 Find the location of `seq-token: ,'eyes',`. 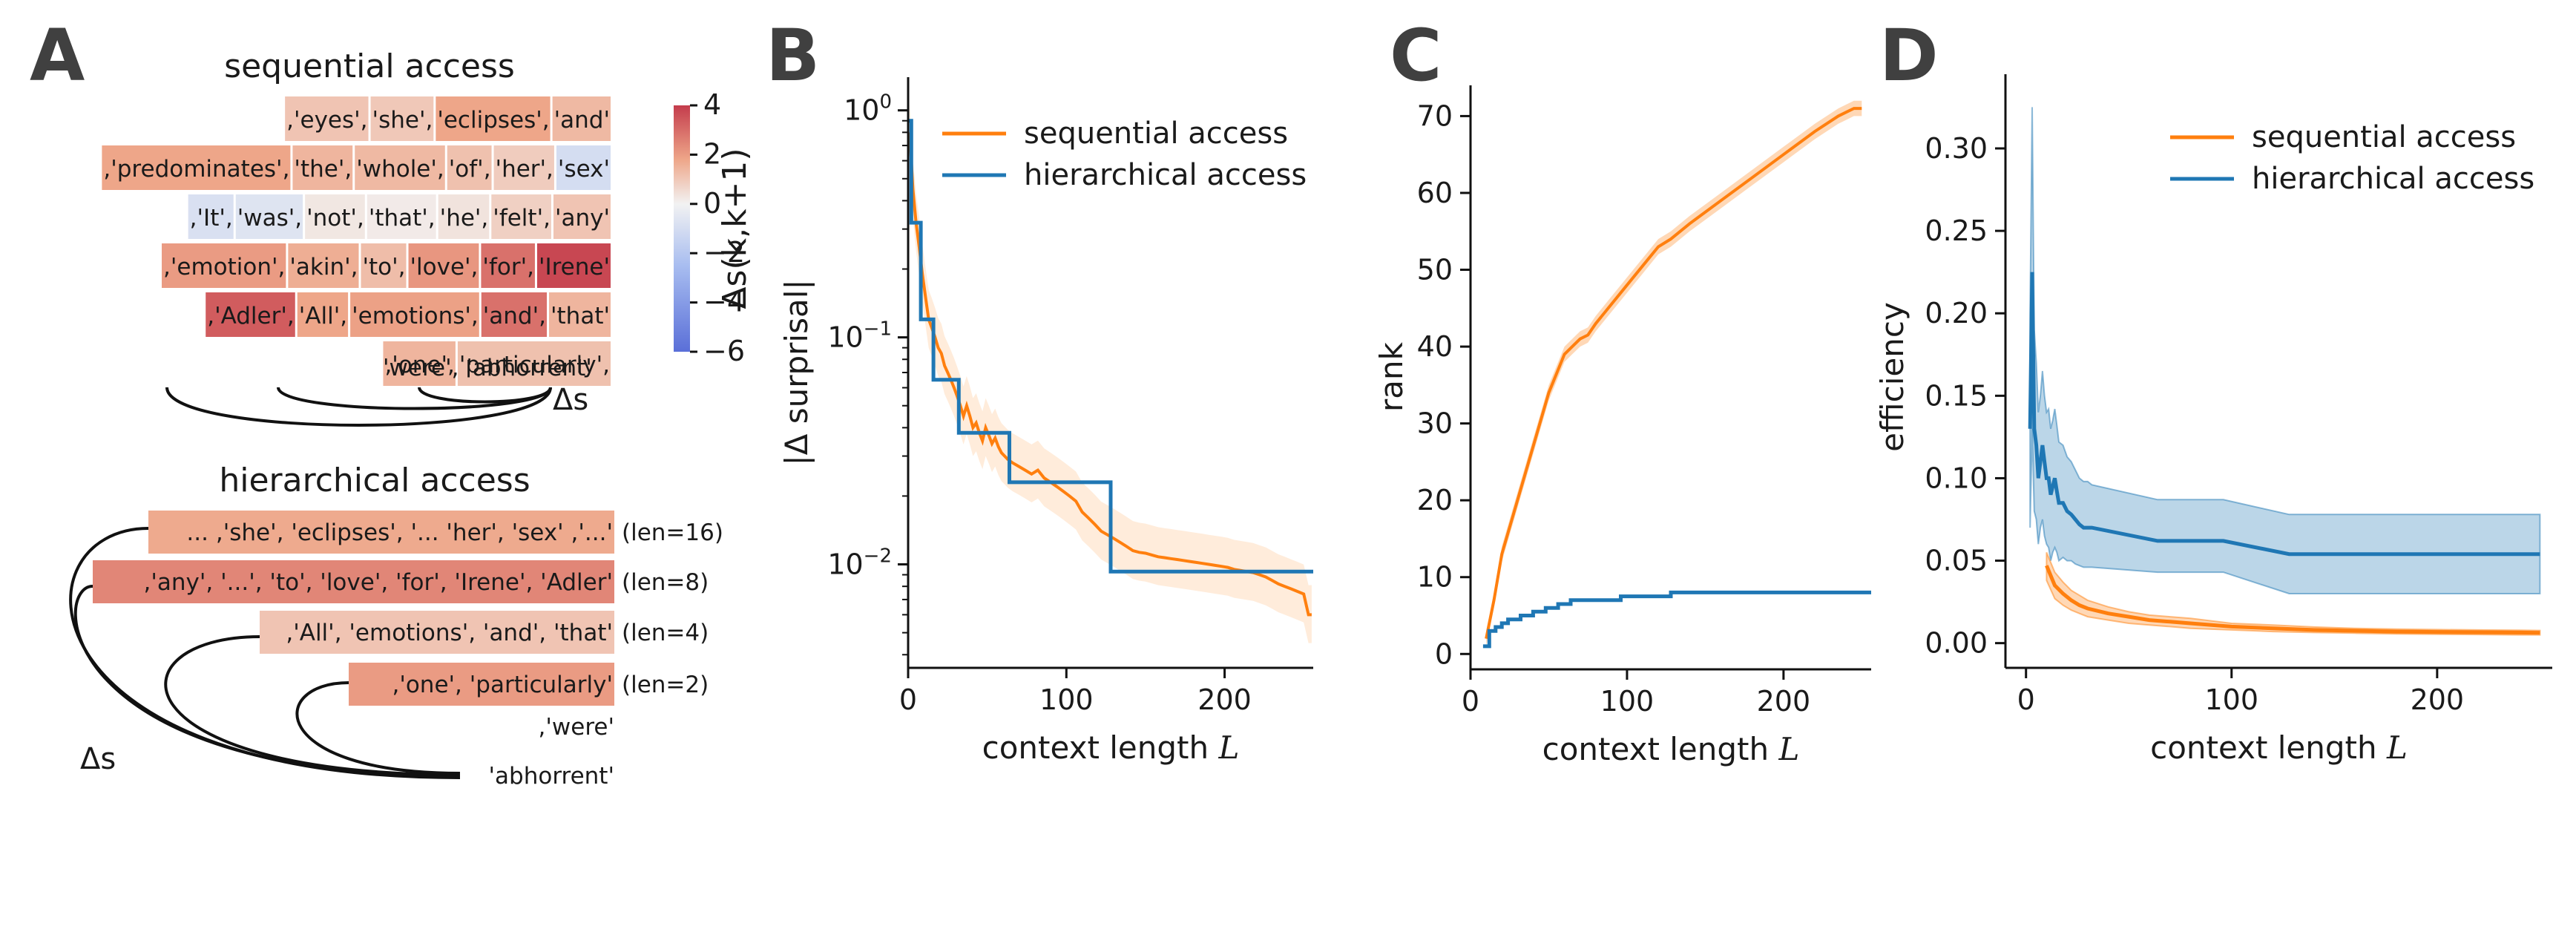

seq-token: ,'eyes', is located at coordinates (326, 121).